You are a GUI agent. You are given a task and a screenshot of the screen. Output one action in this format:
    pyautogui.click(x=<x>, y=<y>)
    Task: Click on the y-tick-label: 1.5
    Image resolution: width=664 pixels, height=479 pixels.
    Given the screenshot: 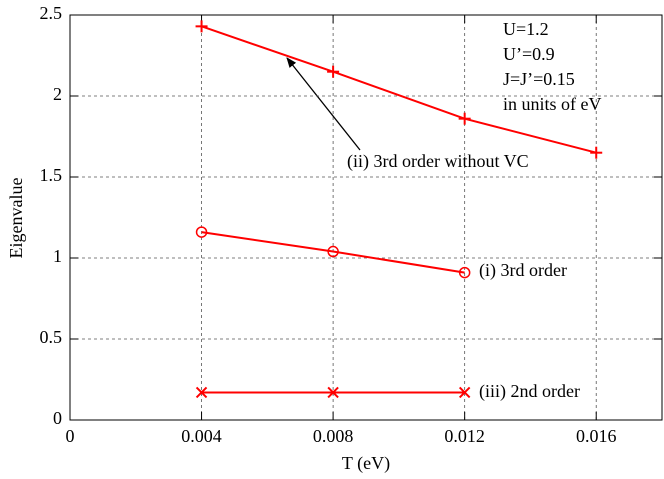 What is the action you would take?
    pyautogui.click(x=51, y=175)
    